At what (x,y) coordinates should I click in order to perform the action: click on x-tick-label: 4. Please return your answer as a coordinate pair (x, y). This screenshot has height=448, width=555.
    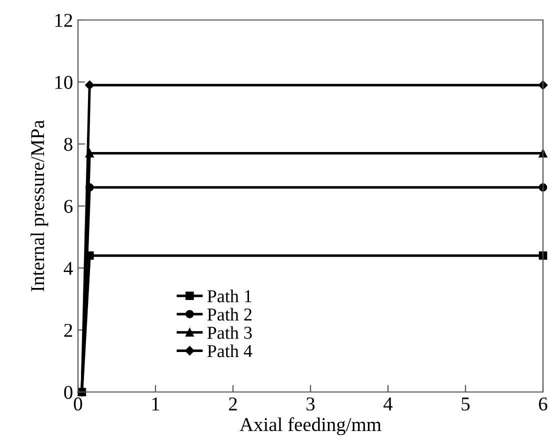
    Looking at the image, I should click on (388, 404).